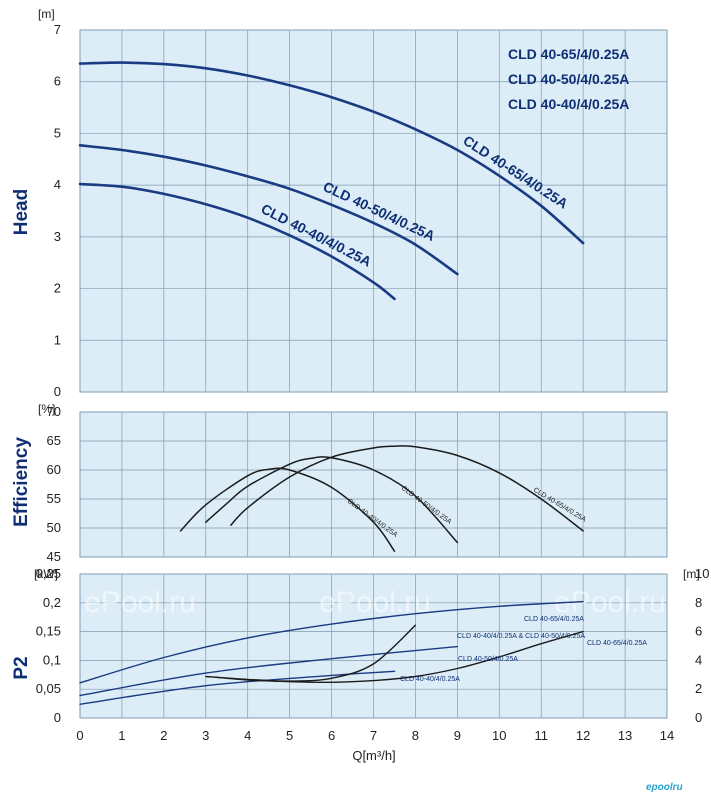  I want to click on p2-curve-label-50: CLD 40-50/4/0.25A, so click(488, 659).